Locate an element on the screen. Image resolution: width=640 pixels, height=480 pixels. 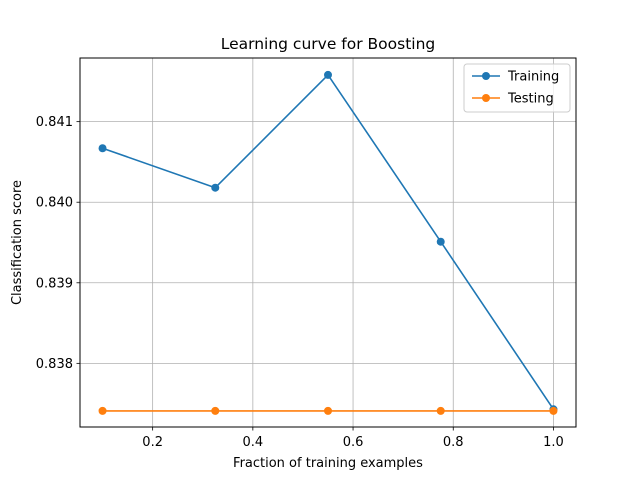
legend: Training Testing is located at coordinates (517, 88).